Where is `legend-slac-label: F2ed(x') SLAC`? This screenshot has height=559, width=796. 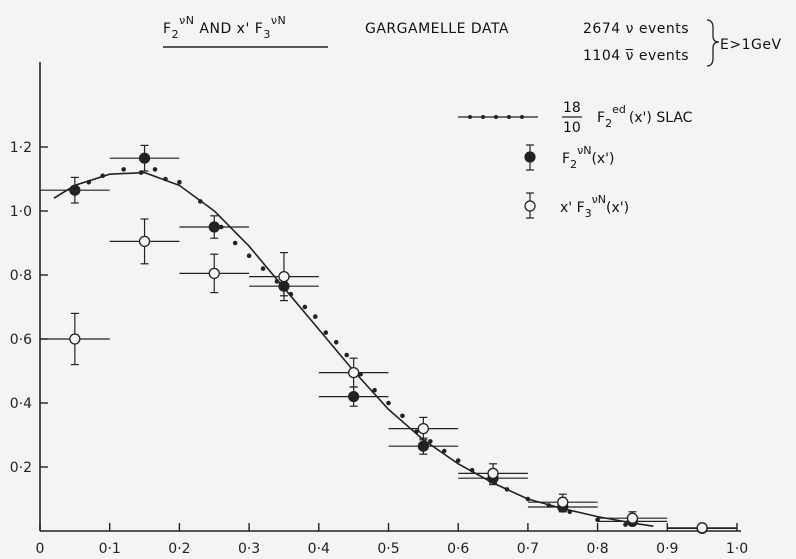
legend-slac-label: F2ed(x') SLAC is located at coordinates (645, 116).